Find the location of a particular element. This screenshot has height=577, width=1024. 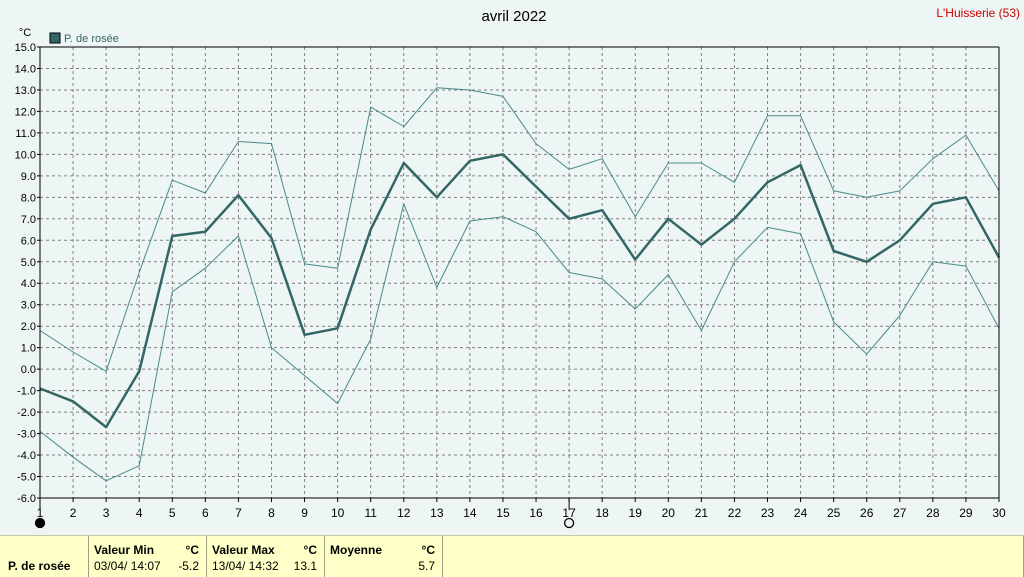

x-tick-label: 13 is located at coordinates (437, 513).